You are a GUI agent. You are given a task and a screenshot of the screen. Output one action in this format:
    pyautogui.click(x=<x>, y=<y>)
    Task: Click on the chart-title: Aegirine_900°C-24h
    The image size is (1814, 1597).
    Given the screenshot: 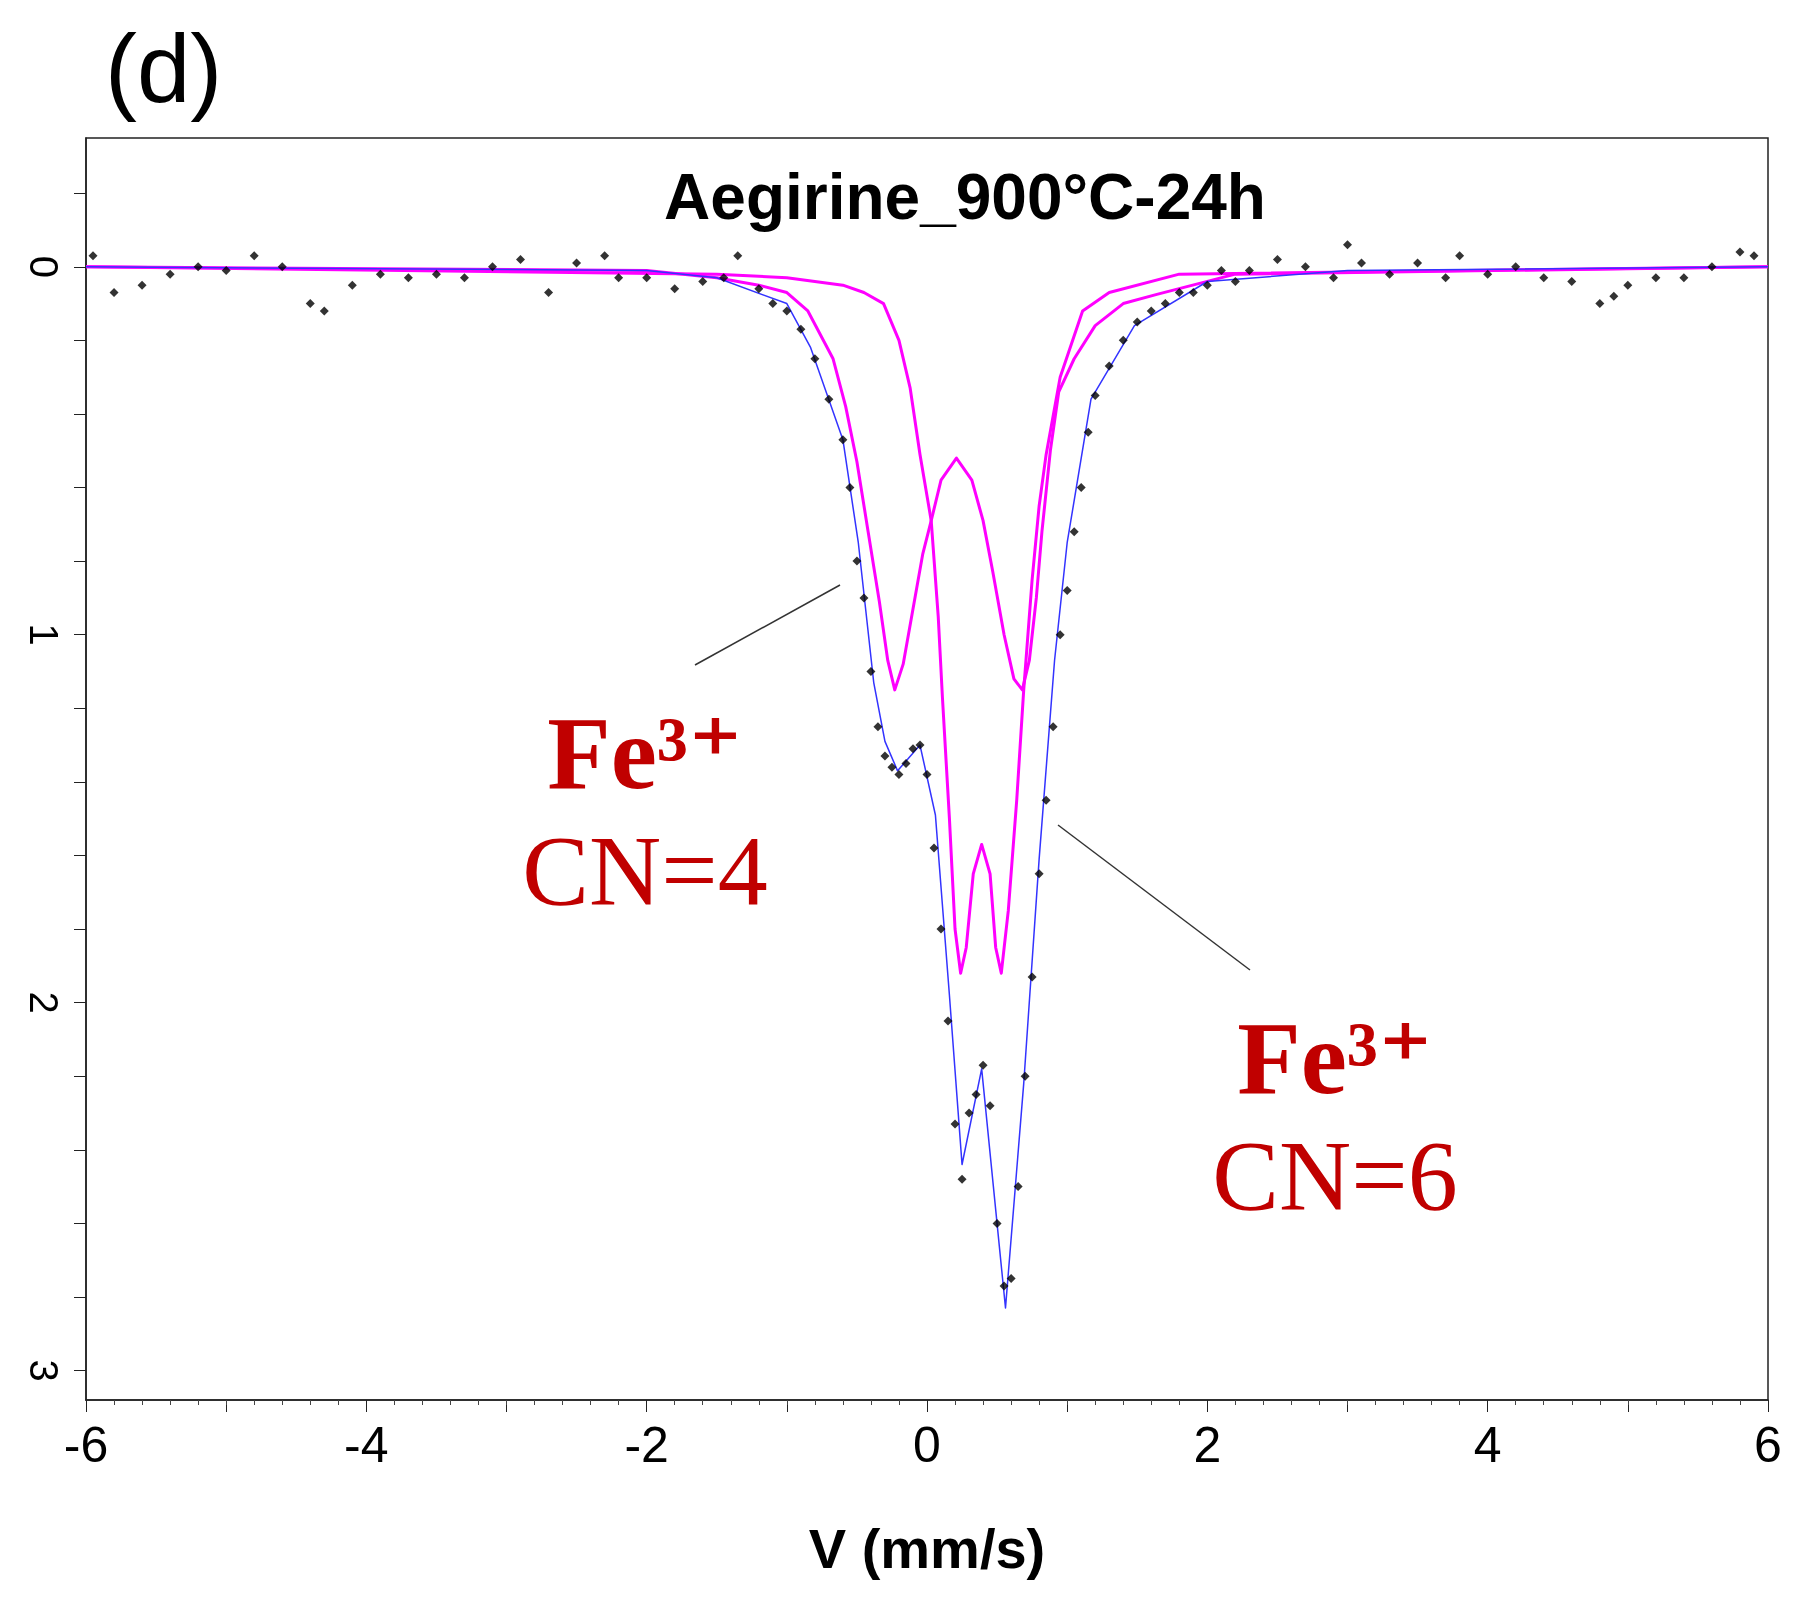 What is the action you would take?
    pyautogui.click(x=965, y=197)
    